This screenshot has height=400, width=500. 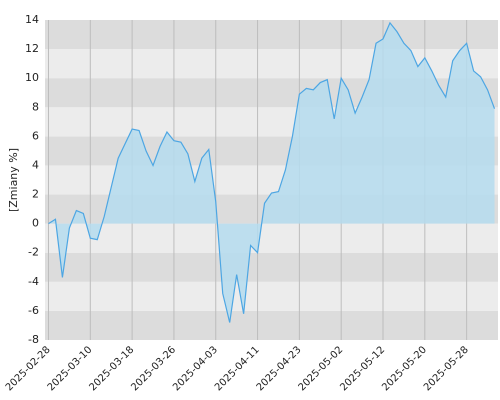 What do you see at coordinates (33, 252) in the screenshot?
I see `y-tick-label: -2` at bounding box center [33, 252].